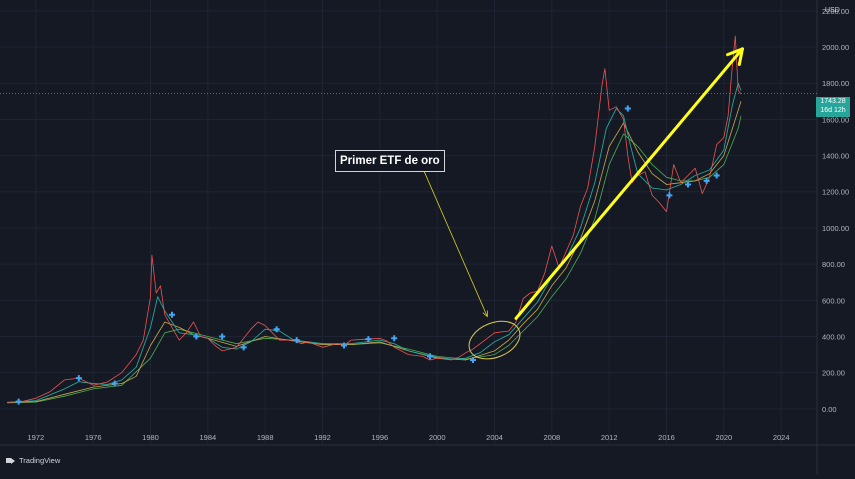 This screenshot has width=855, height=479. What do you see at coordinates (833, 373) in the screenshot?
I see `y-tick-label: 200.00` at bounding box center [833, 373].